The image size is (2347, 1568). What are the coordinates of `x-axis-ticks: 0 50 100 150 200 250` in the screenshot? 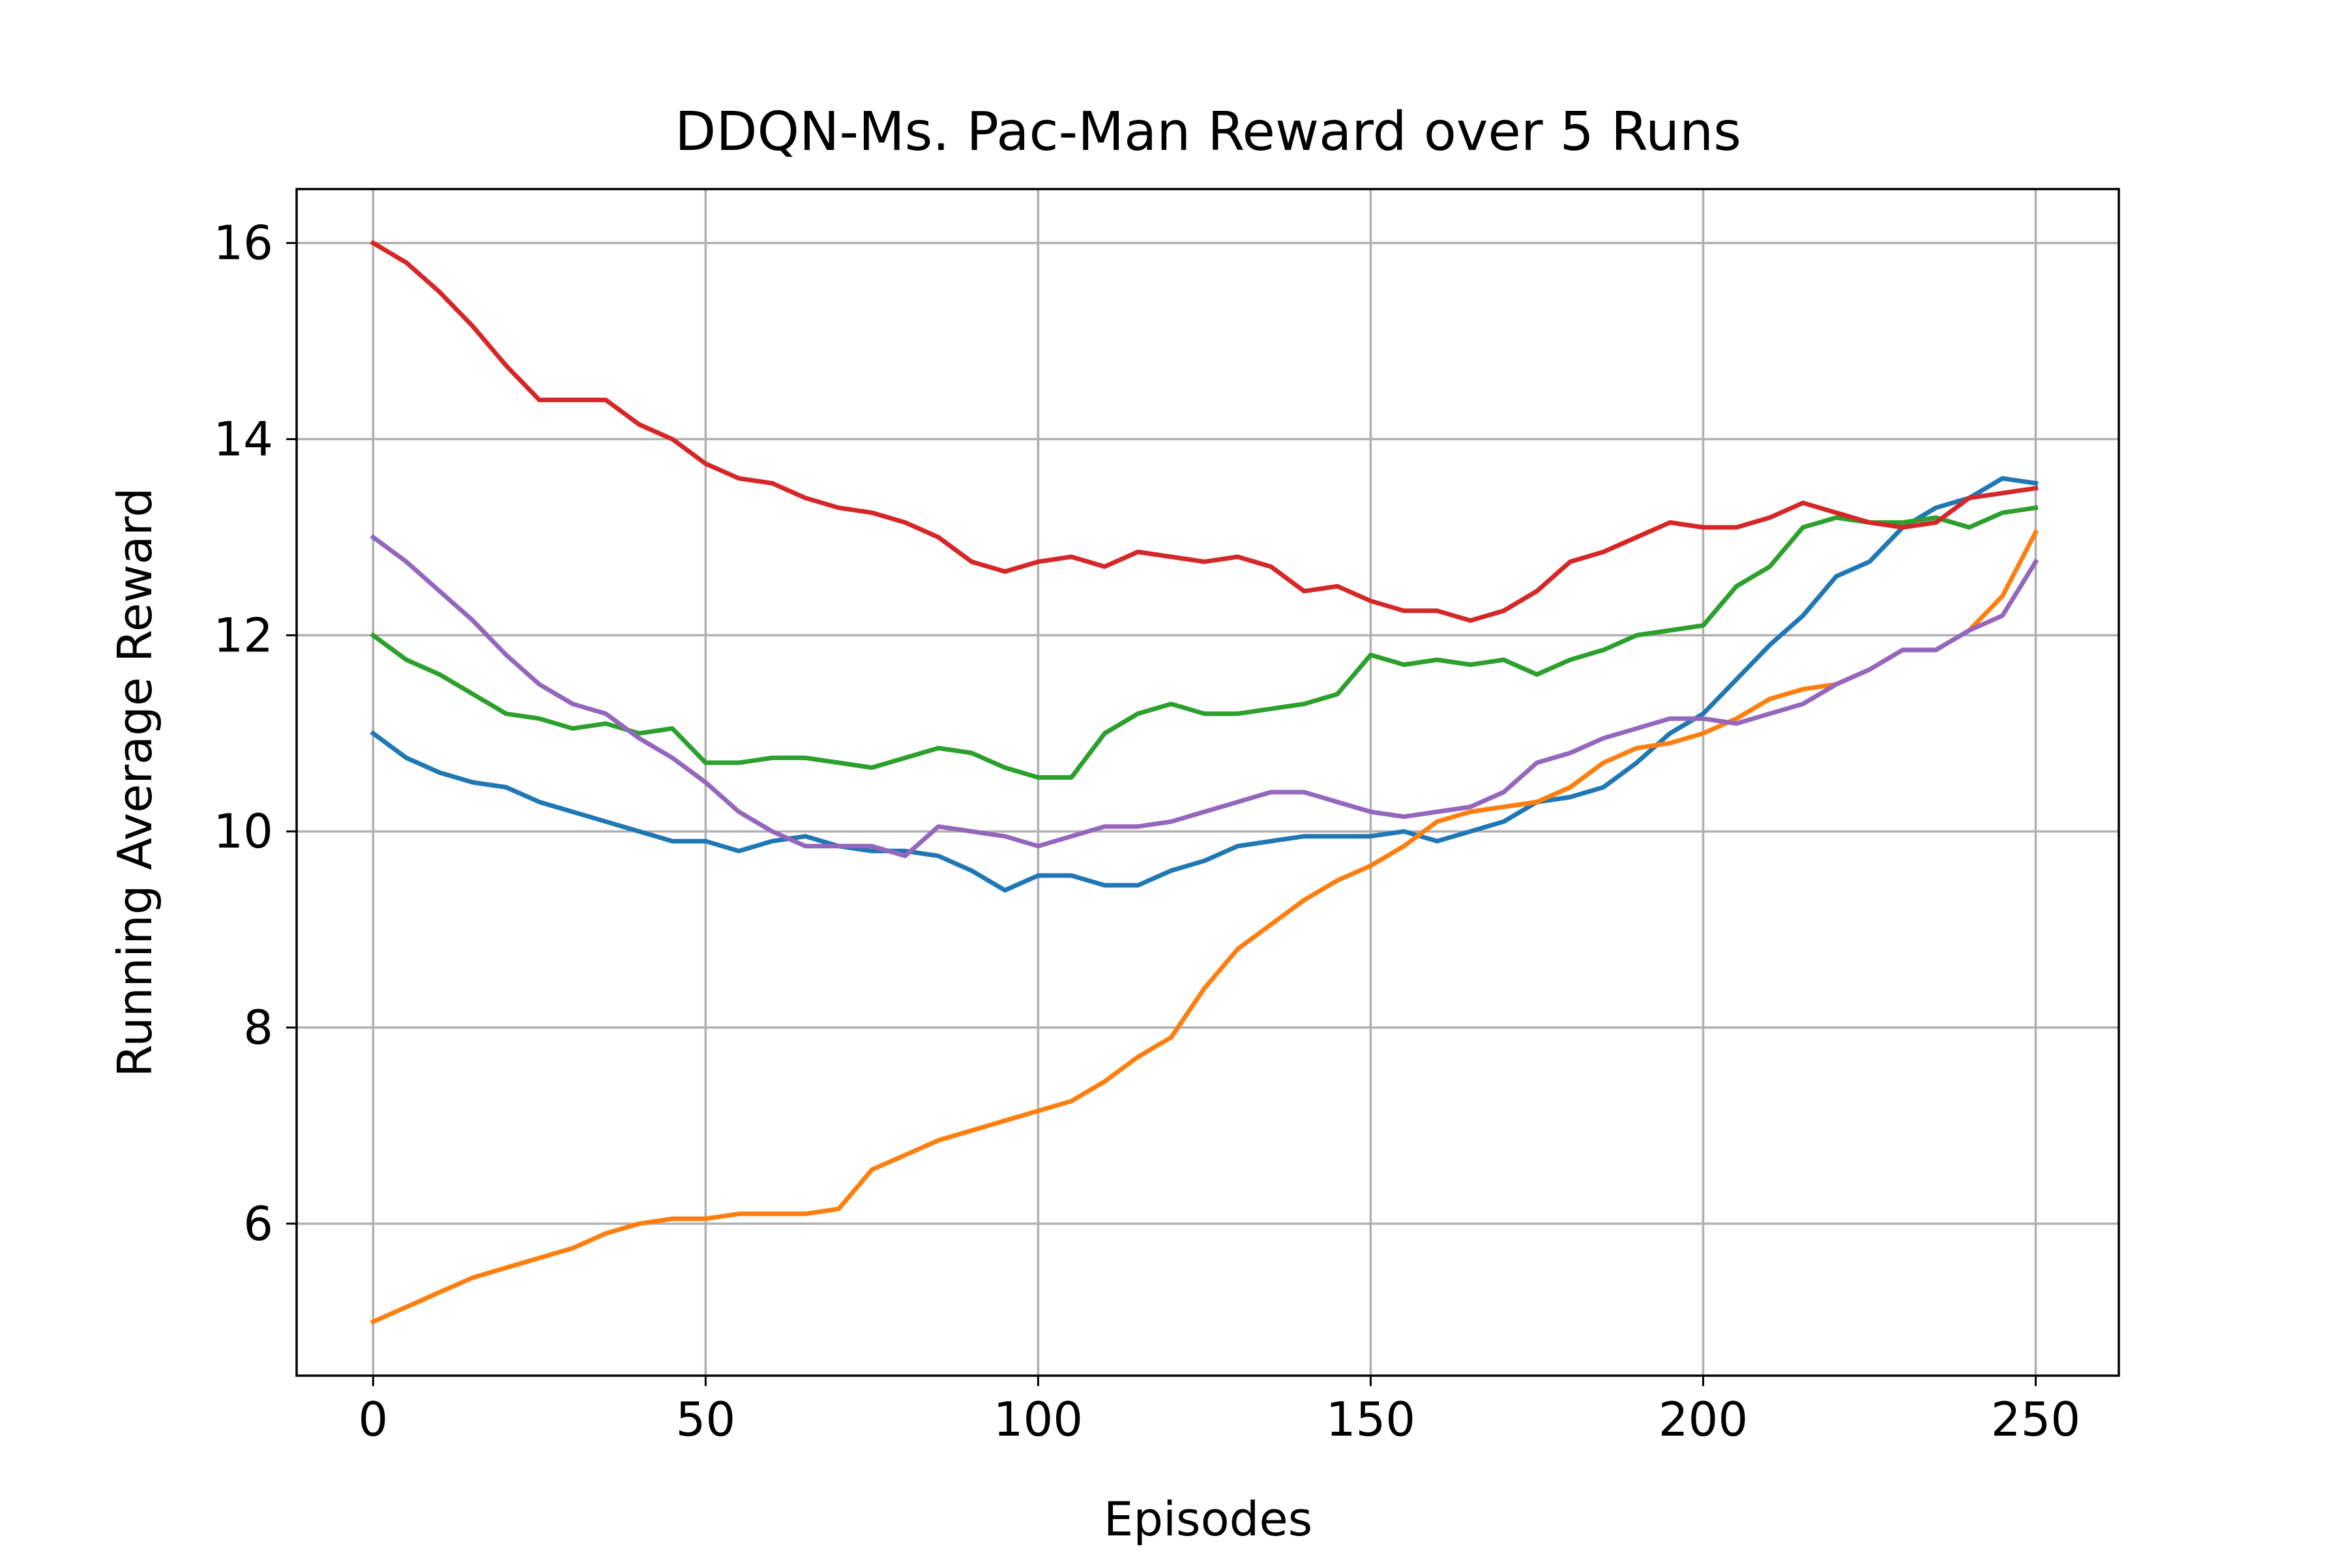 It's located at (1219, 1411).